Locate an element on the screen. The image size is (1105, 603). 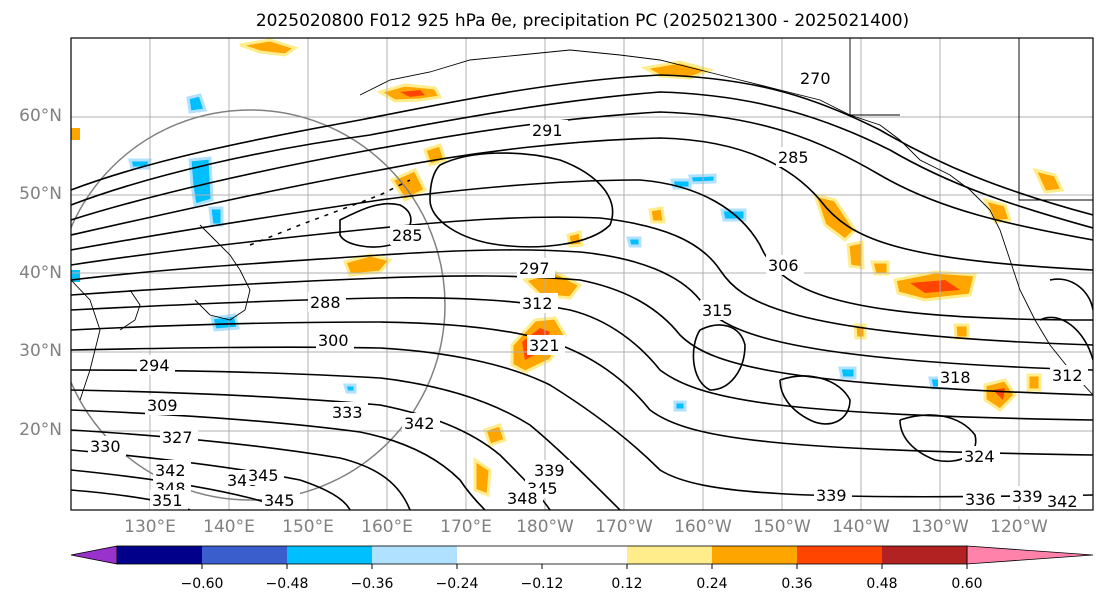
colorbar is located at coordinates (582, 557).